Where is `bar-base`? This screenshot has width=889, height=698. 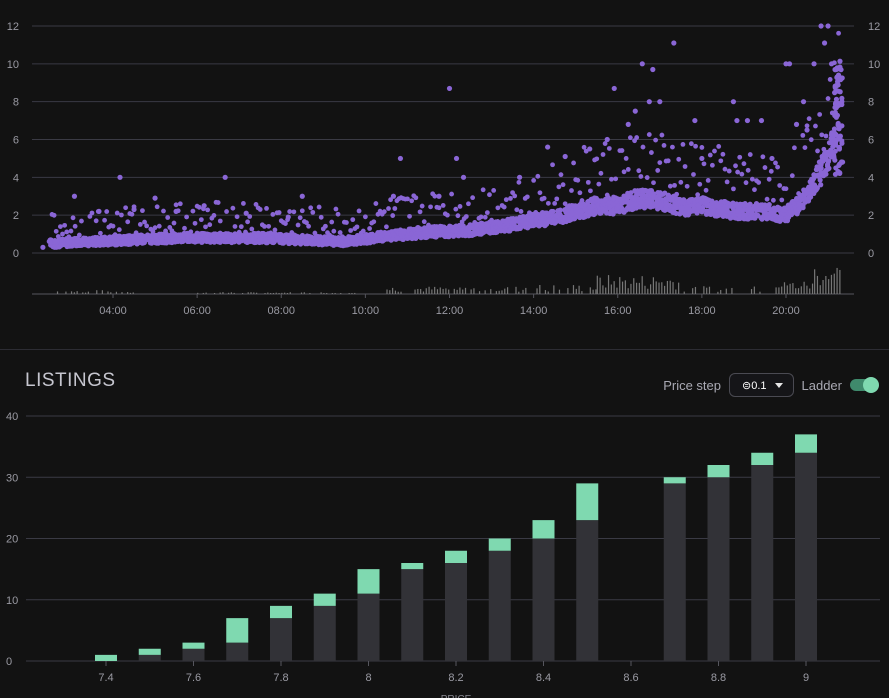
bar-base is located at coordinates (412, 615).